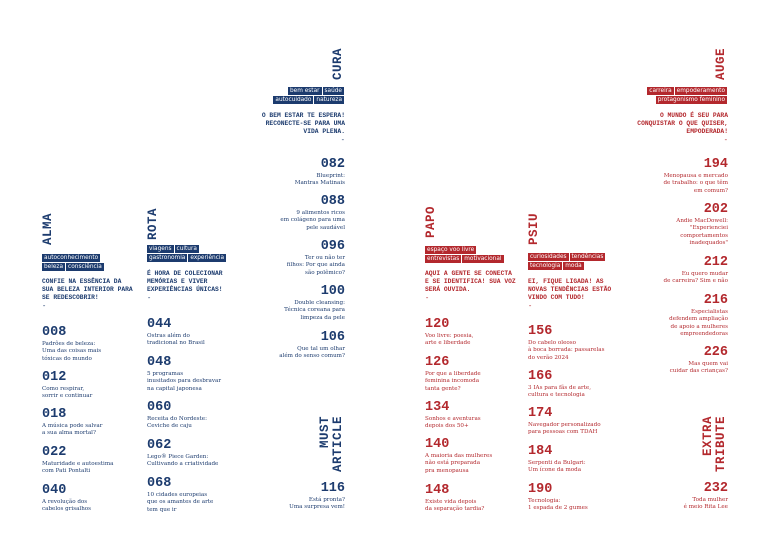 The width and height of the screenshot is (768, 550). Describe the element at coordinates (431, 221) in the screenshot. I see `section-title: PAPO` at that location.